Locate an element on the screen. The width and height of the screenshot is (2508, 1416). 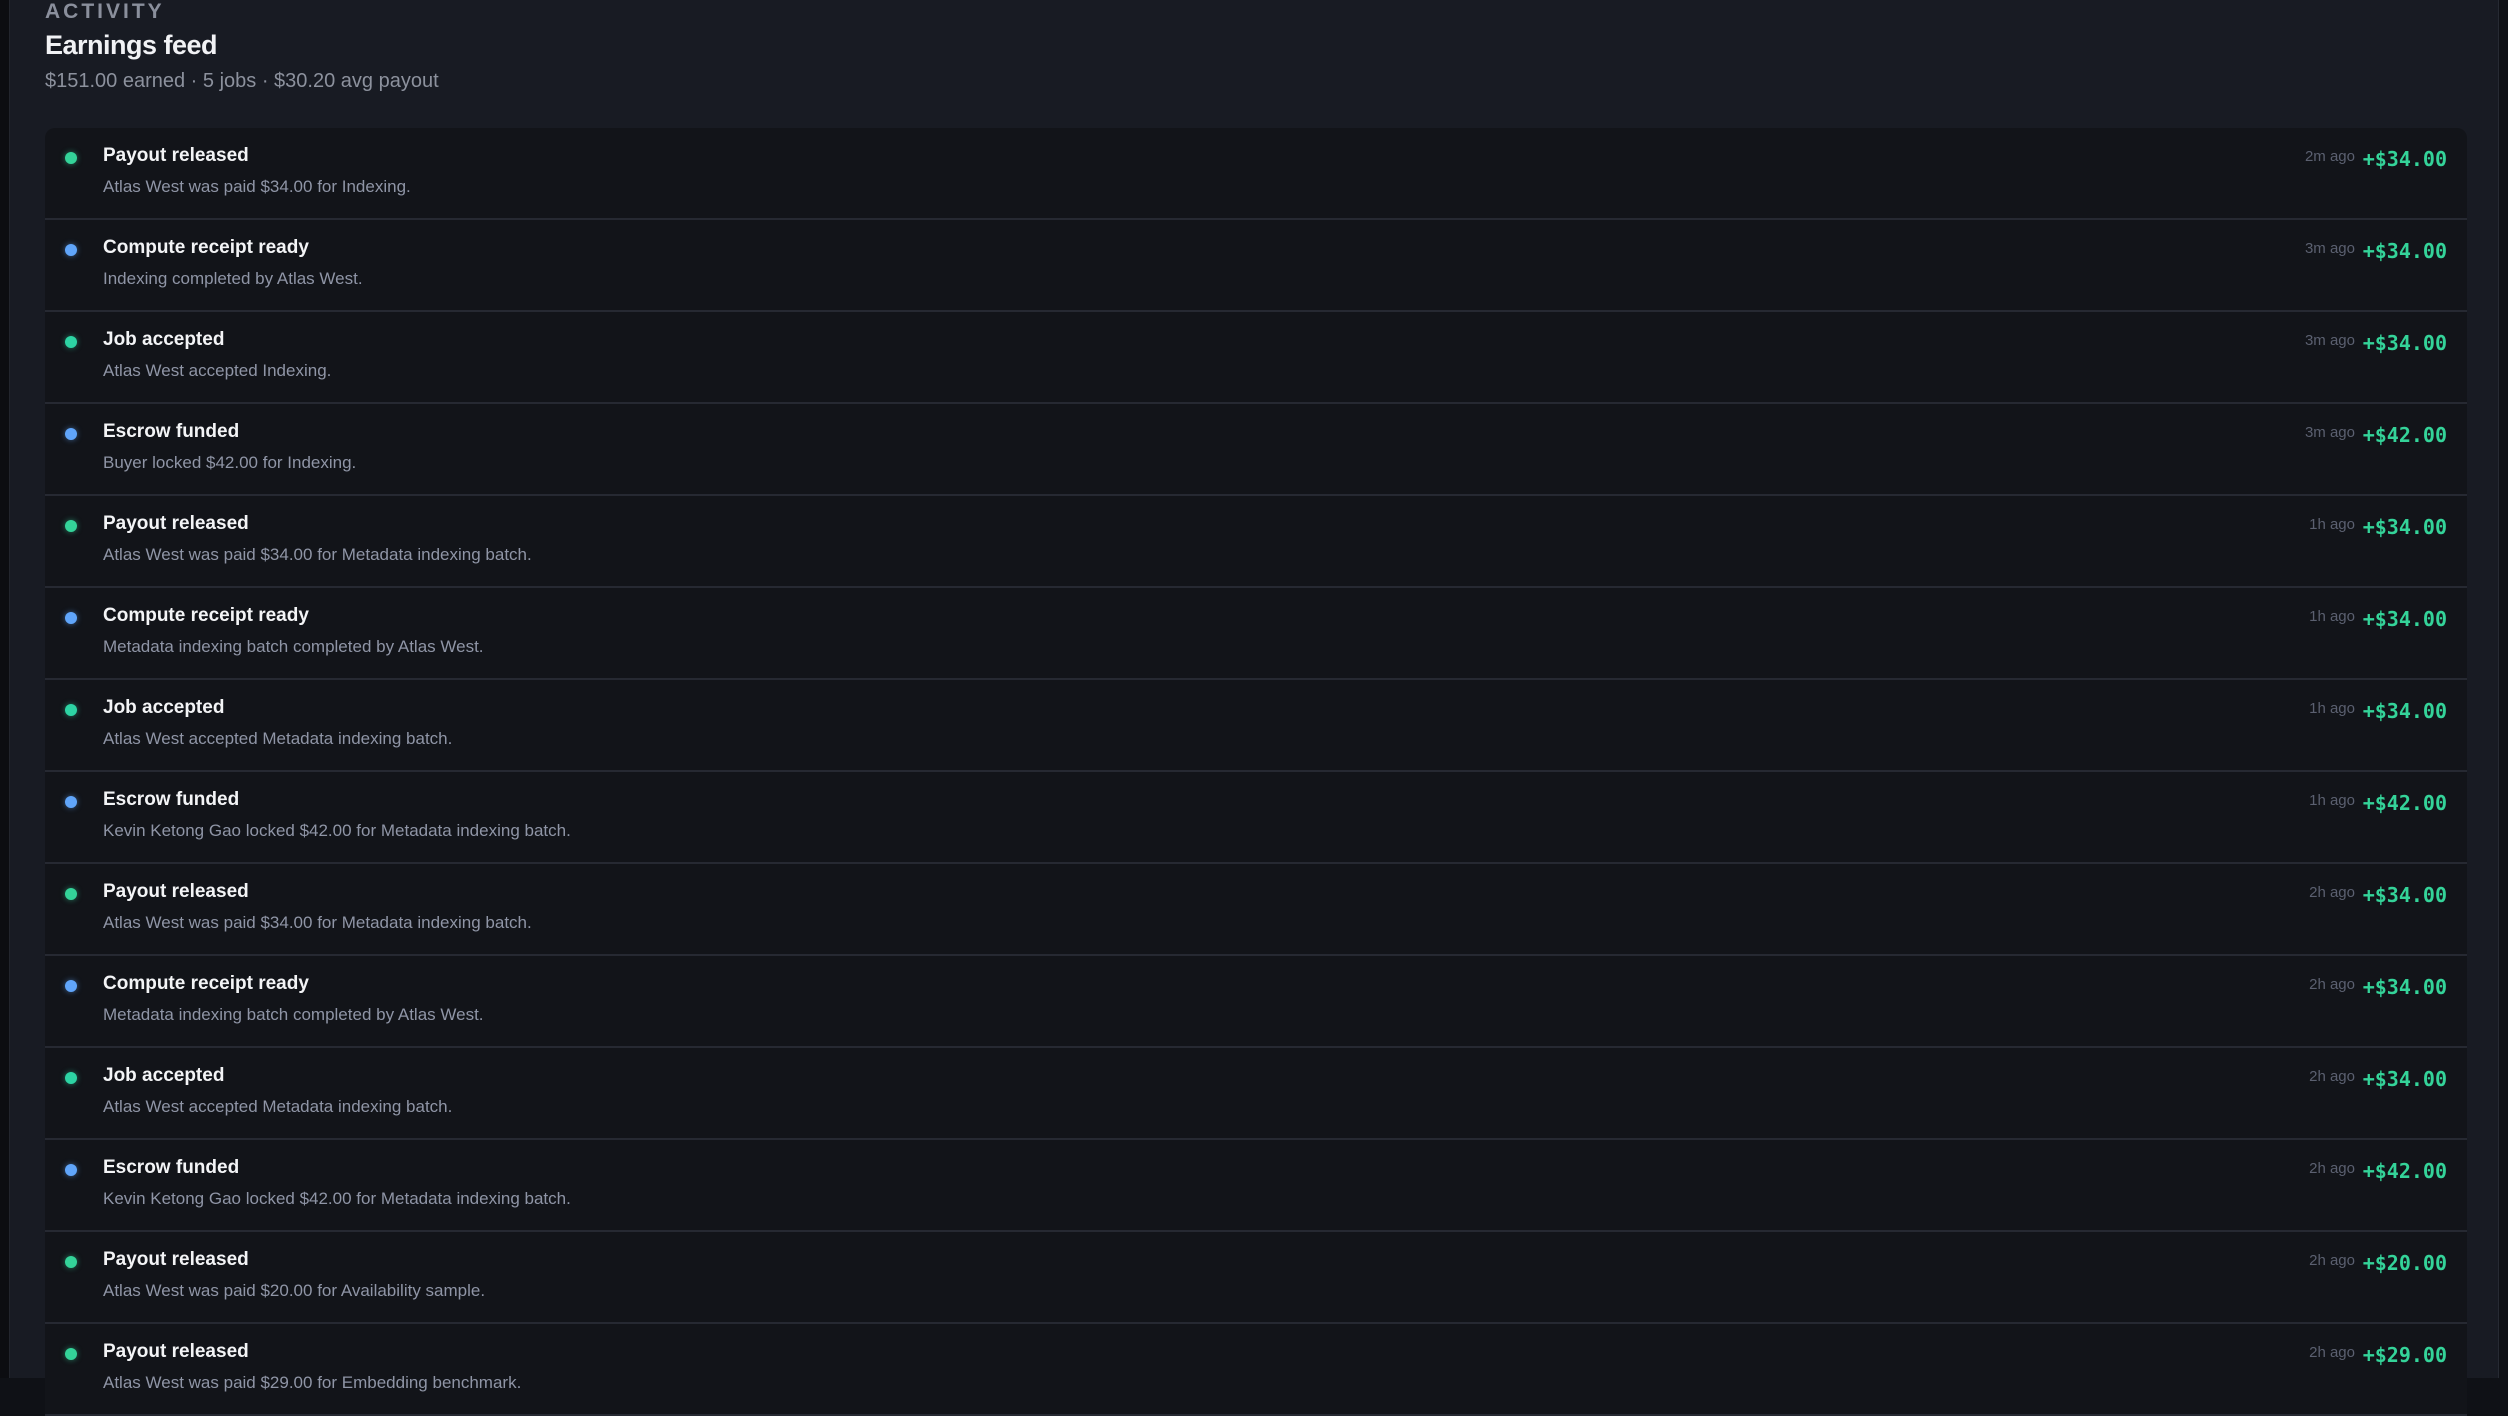
feed-item-description: Indexing completed by Atlas West. is located at coordinates (233, 278).